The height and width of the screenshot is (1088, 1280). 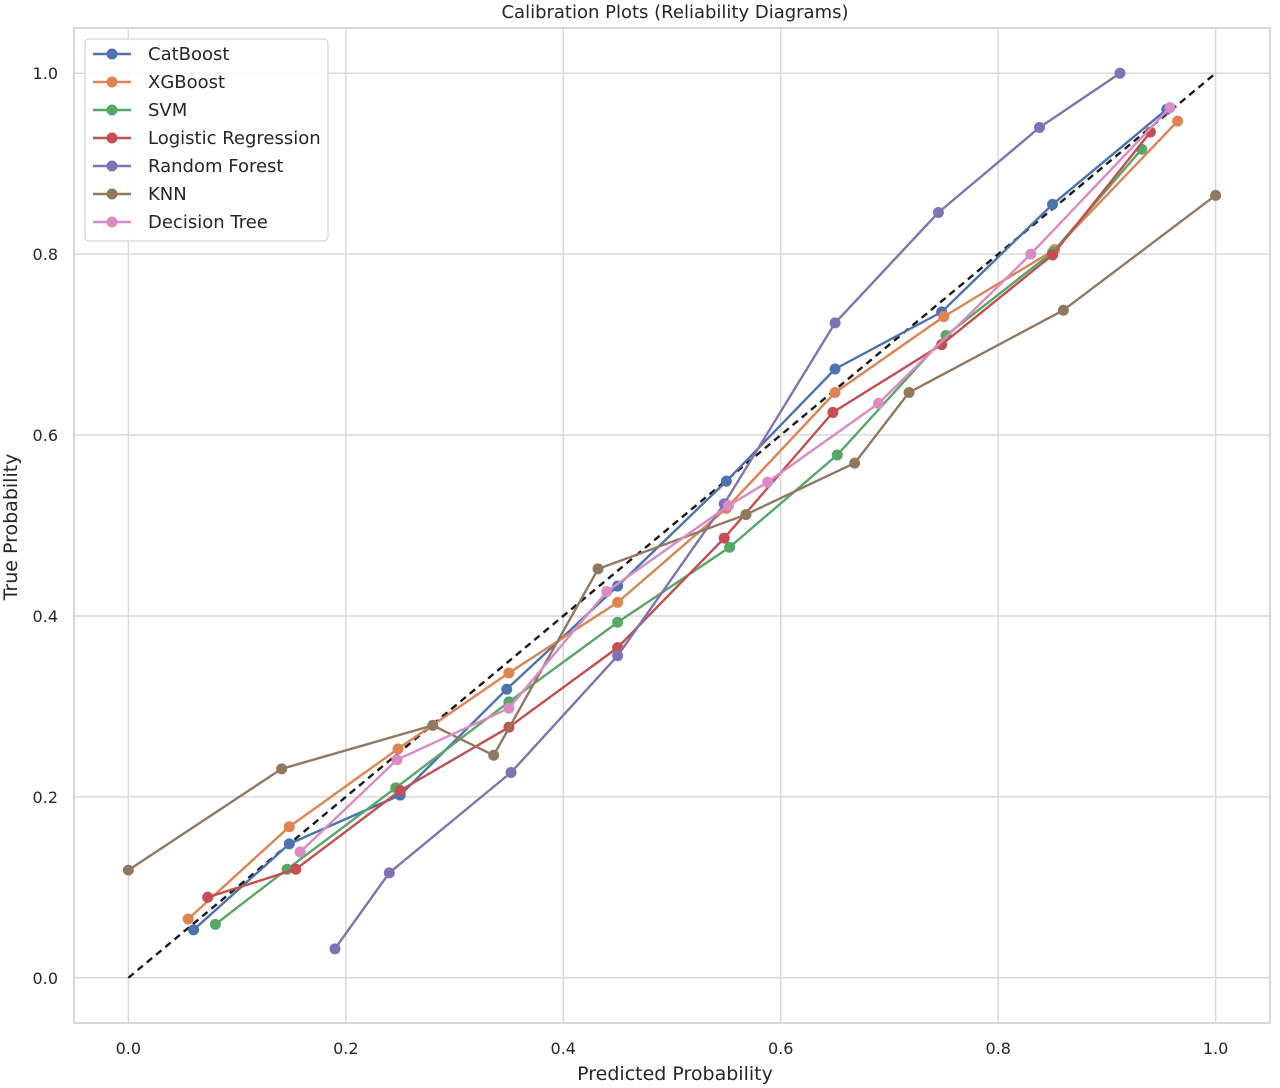 What do you see at coordinates (188, 166) in the screenshot?
I see `legend-item: Random Forest` at bounding box center [188, 166].